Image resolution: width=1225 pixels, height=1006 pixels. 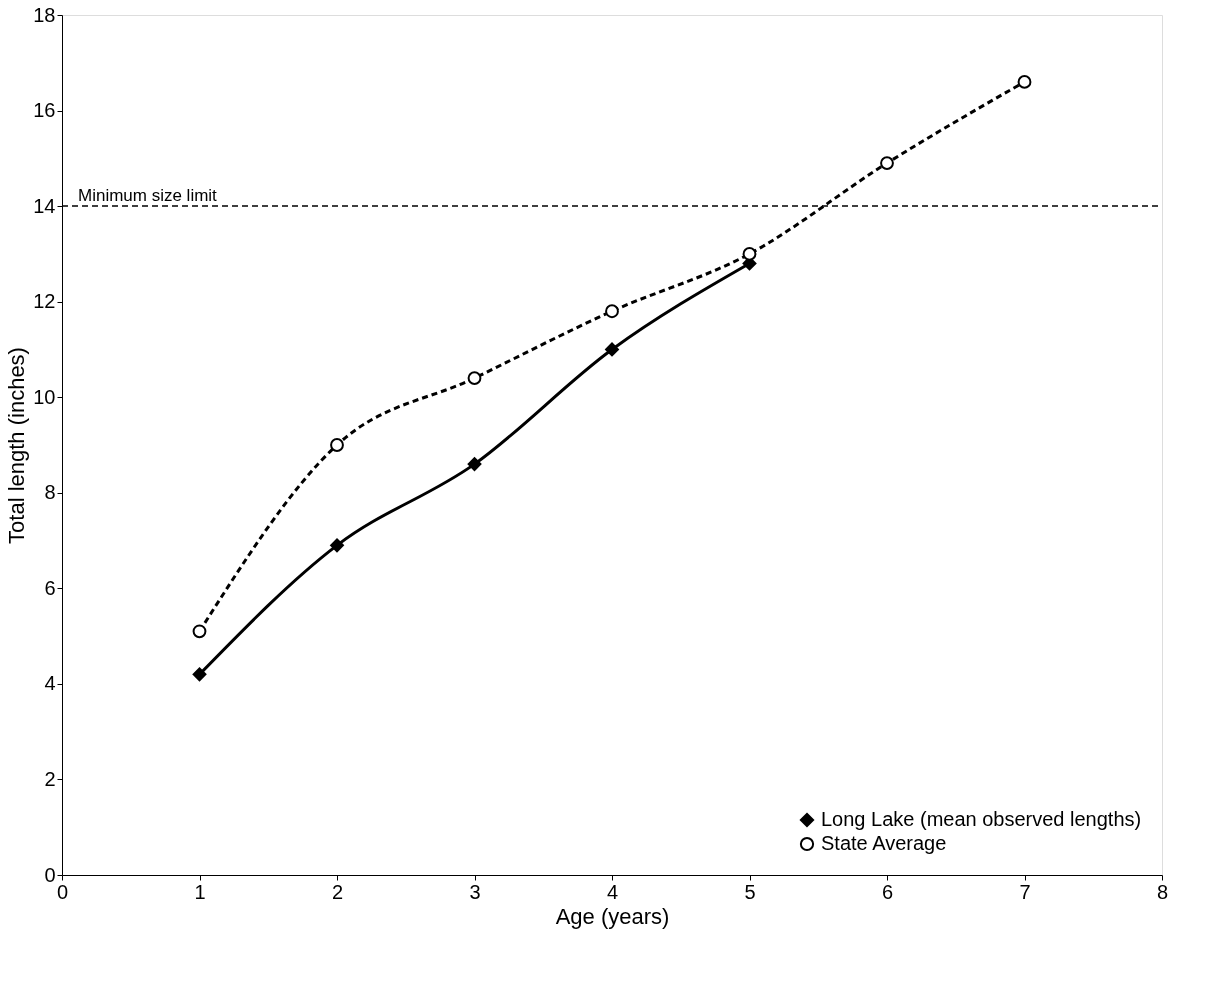 What do you see at coordinates (612, 891) in the screenshot?
I see `x-tick-label: 4` at bounding box center [612, 891].